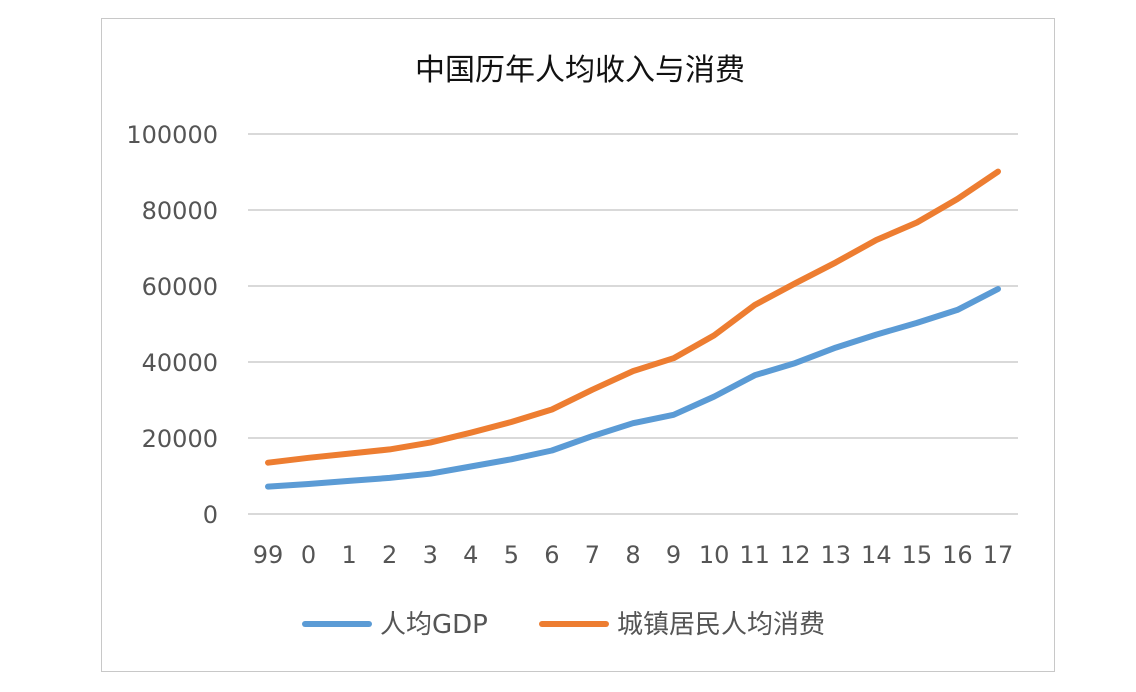 The width and height of the screenshot is (1136, 692). I want to click on x-tick-label: 8, so click(632, 555).